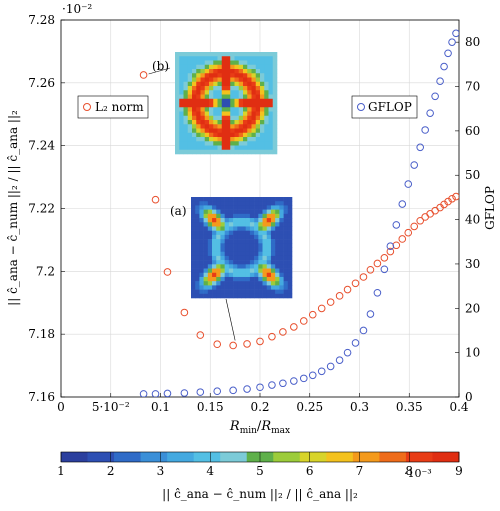  Describe the element at coordinates (13, 208) in the screenshot. I see `left-y-axis-label: || ĉ_ana − ĉ_num ||₂ / || ĉ_ana ||₂` at that location.